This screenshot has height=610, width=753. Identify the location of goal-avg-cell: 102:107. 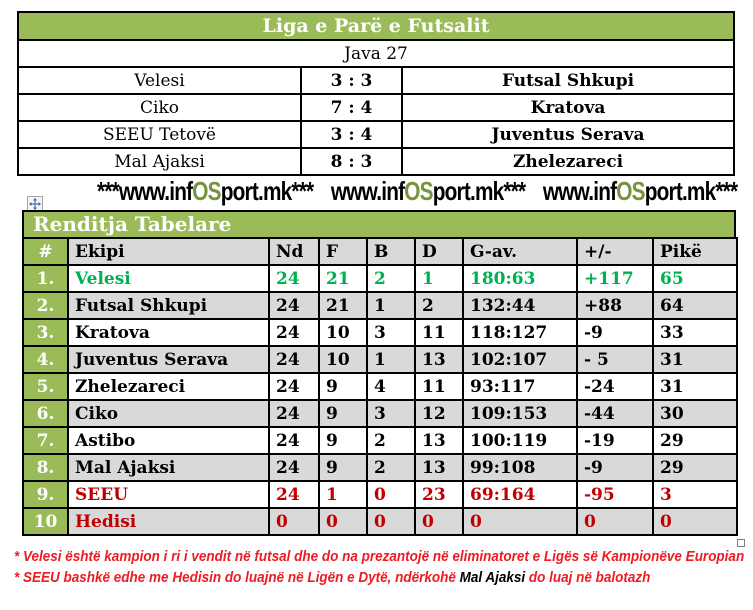
(520, 359).